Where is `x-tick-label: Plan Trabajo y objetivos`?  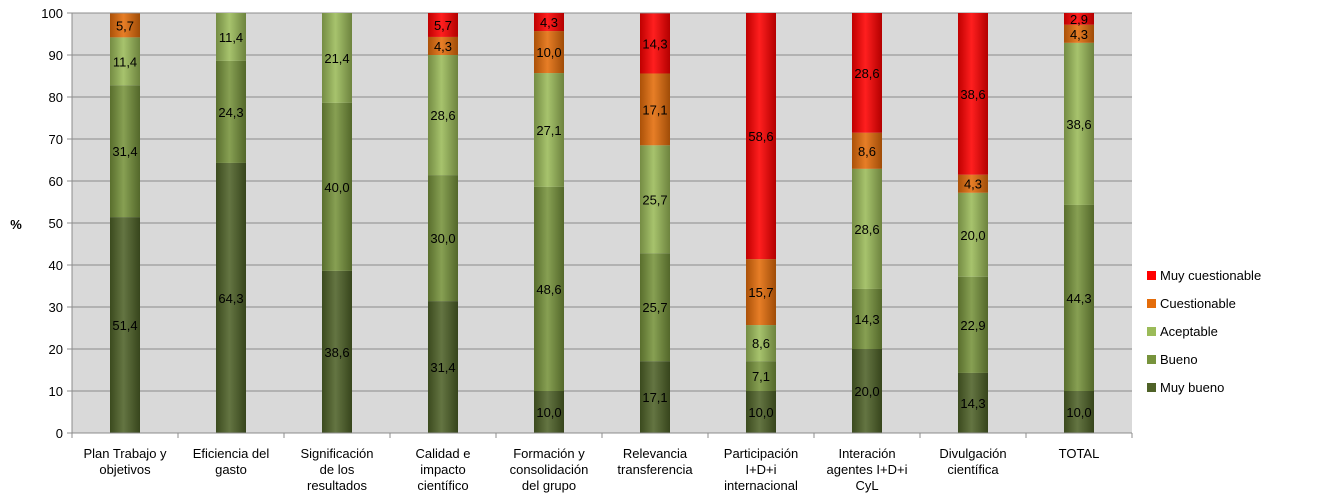 x-tick-label: Plan Trabajo y objetivos is located at coordinates (125, 461).